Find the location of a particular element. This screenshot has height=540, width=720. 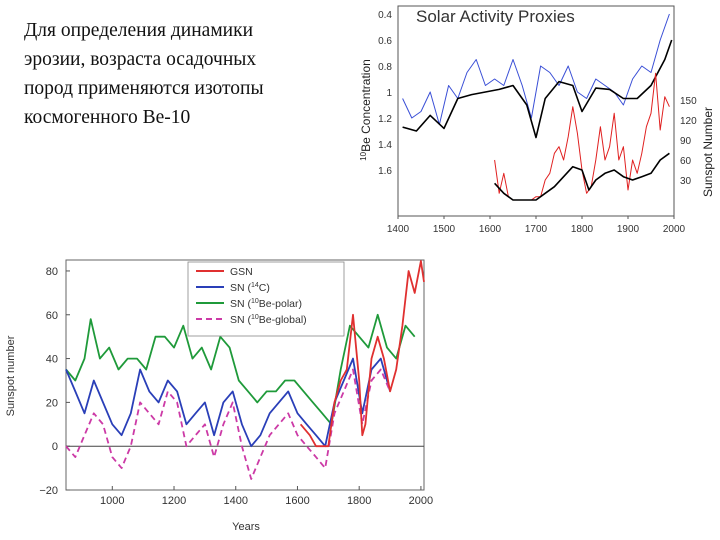

chart1-x-axis-ticks: 1400 1500 1600 1700 1800 1900 2000 is located at coordinates (536, 225).